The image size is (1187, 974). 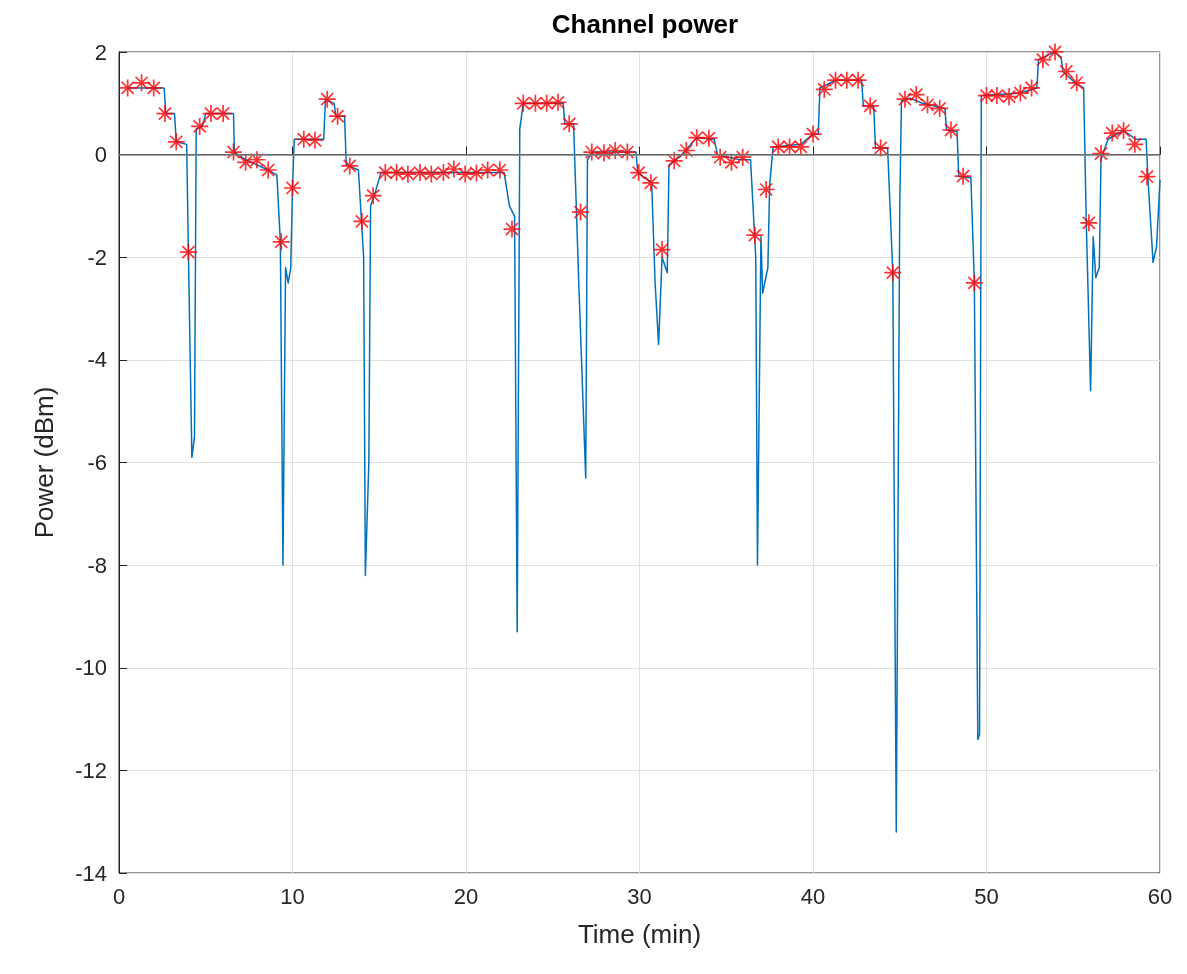 What do you see at coordinates (100, 155) in the screenshot?
I see `y-tick-label: 0` at bounding box center [100, 155].